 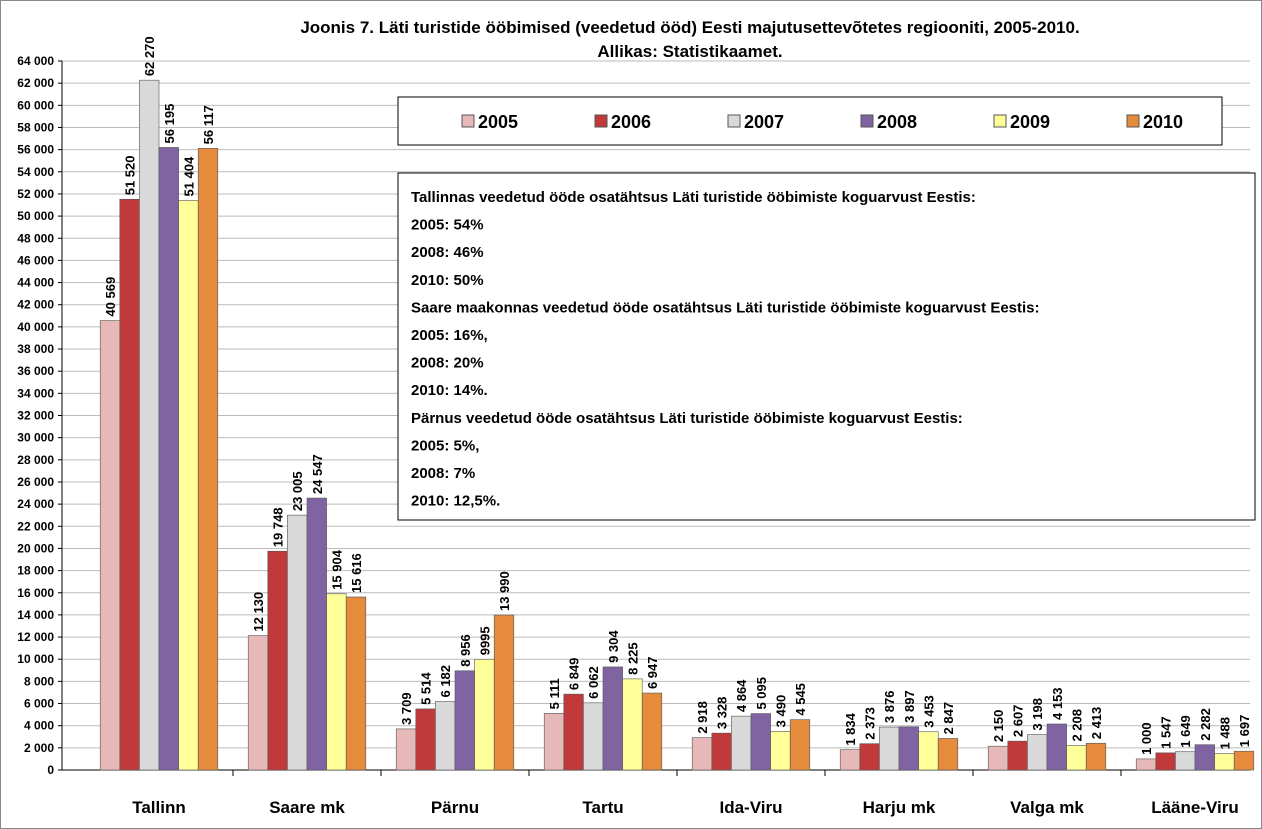 I want to click on x-tick-label: Pärnu, so click(x=455, y=807).